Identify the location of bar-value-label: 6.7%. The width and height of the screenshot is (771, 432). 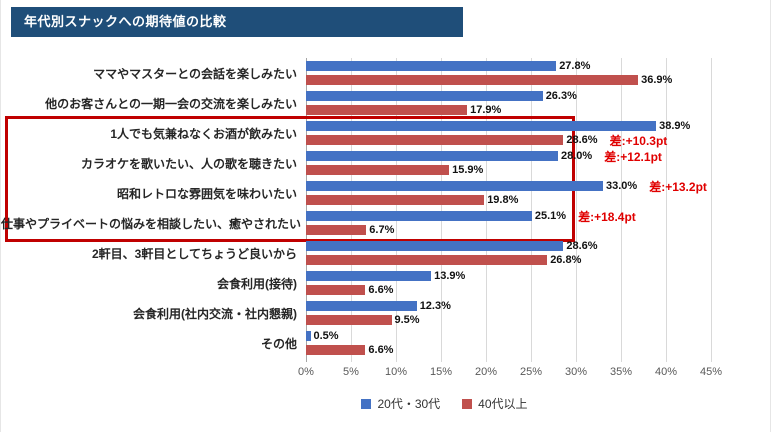
(382, 230).